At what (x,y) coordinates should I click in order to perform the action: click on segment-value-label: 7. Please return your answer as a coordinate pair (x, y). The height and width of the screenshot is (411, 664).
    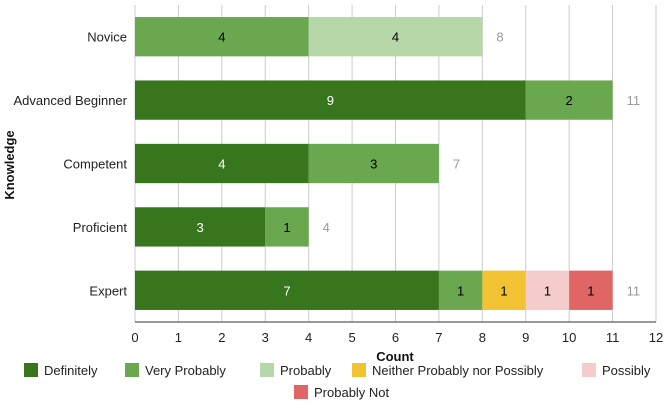
    Looking at the image, I should click on (286, 290).